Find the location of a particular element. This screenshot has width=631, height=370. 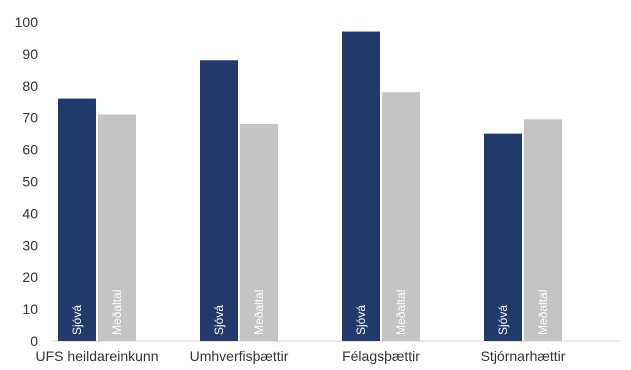

y-tick-label: 0 is located at coordinates (34, 341).